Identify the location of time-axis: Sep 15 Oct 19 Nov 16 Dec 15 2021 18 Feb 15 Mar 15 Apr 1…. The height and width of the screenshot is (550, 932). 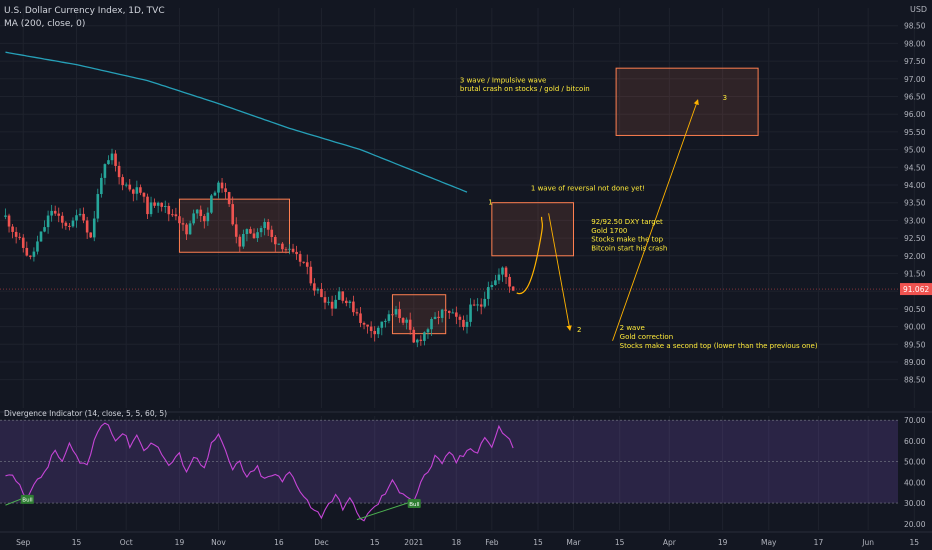
(466, 539).